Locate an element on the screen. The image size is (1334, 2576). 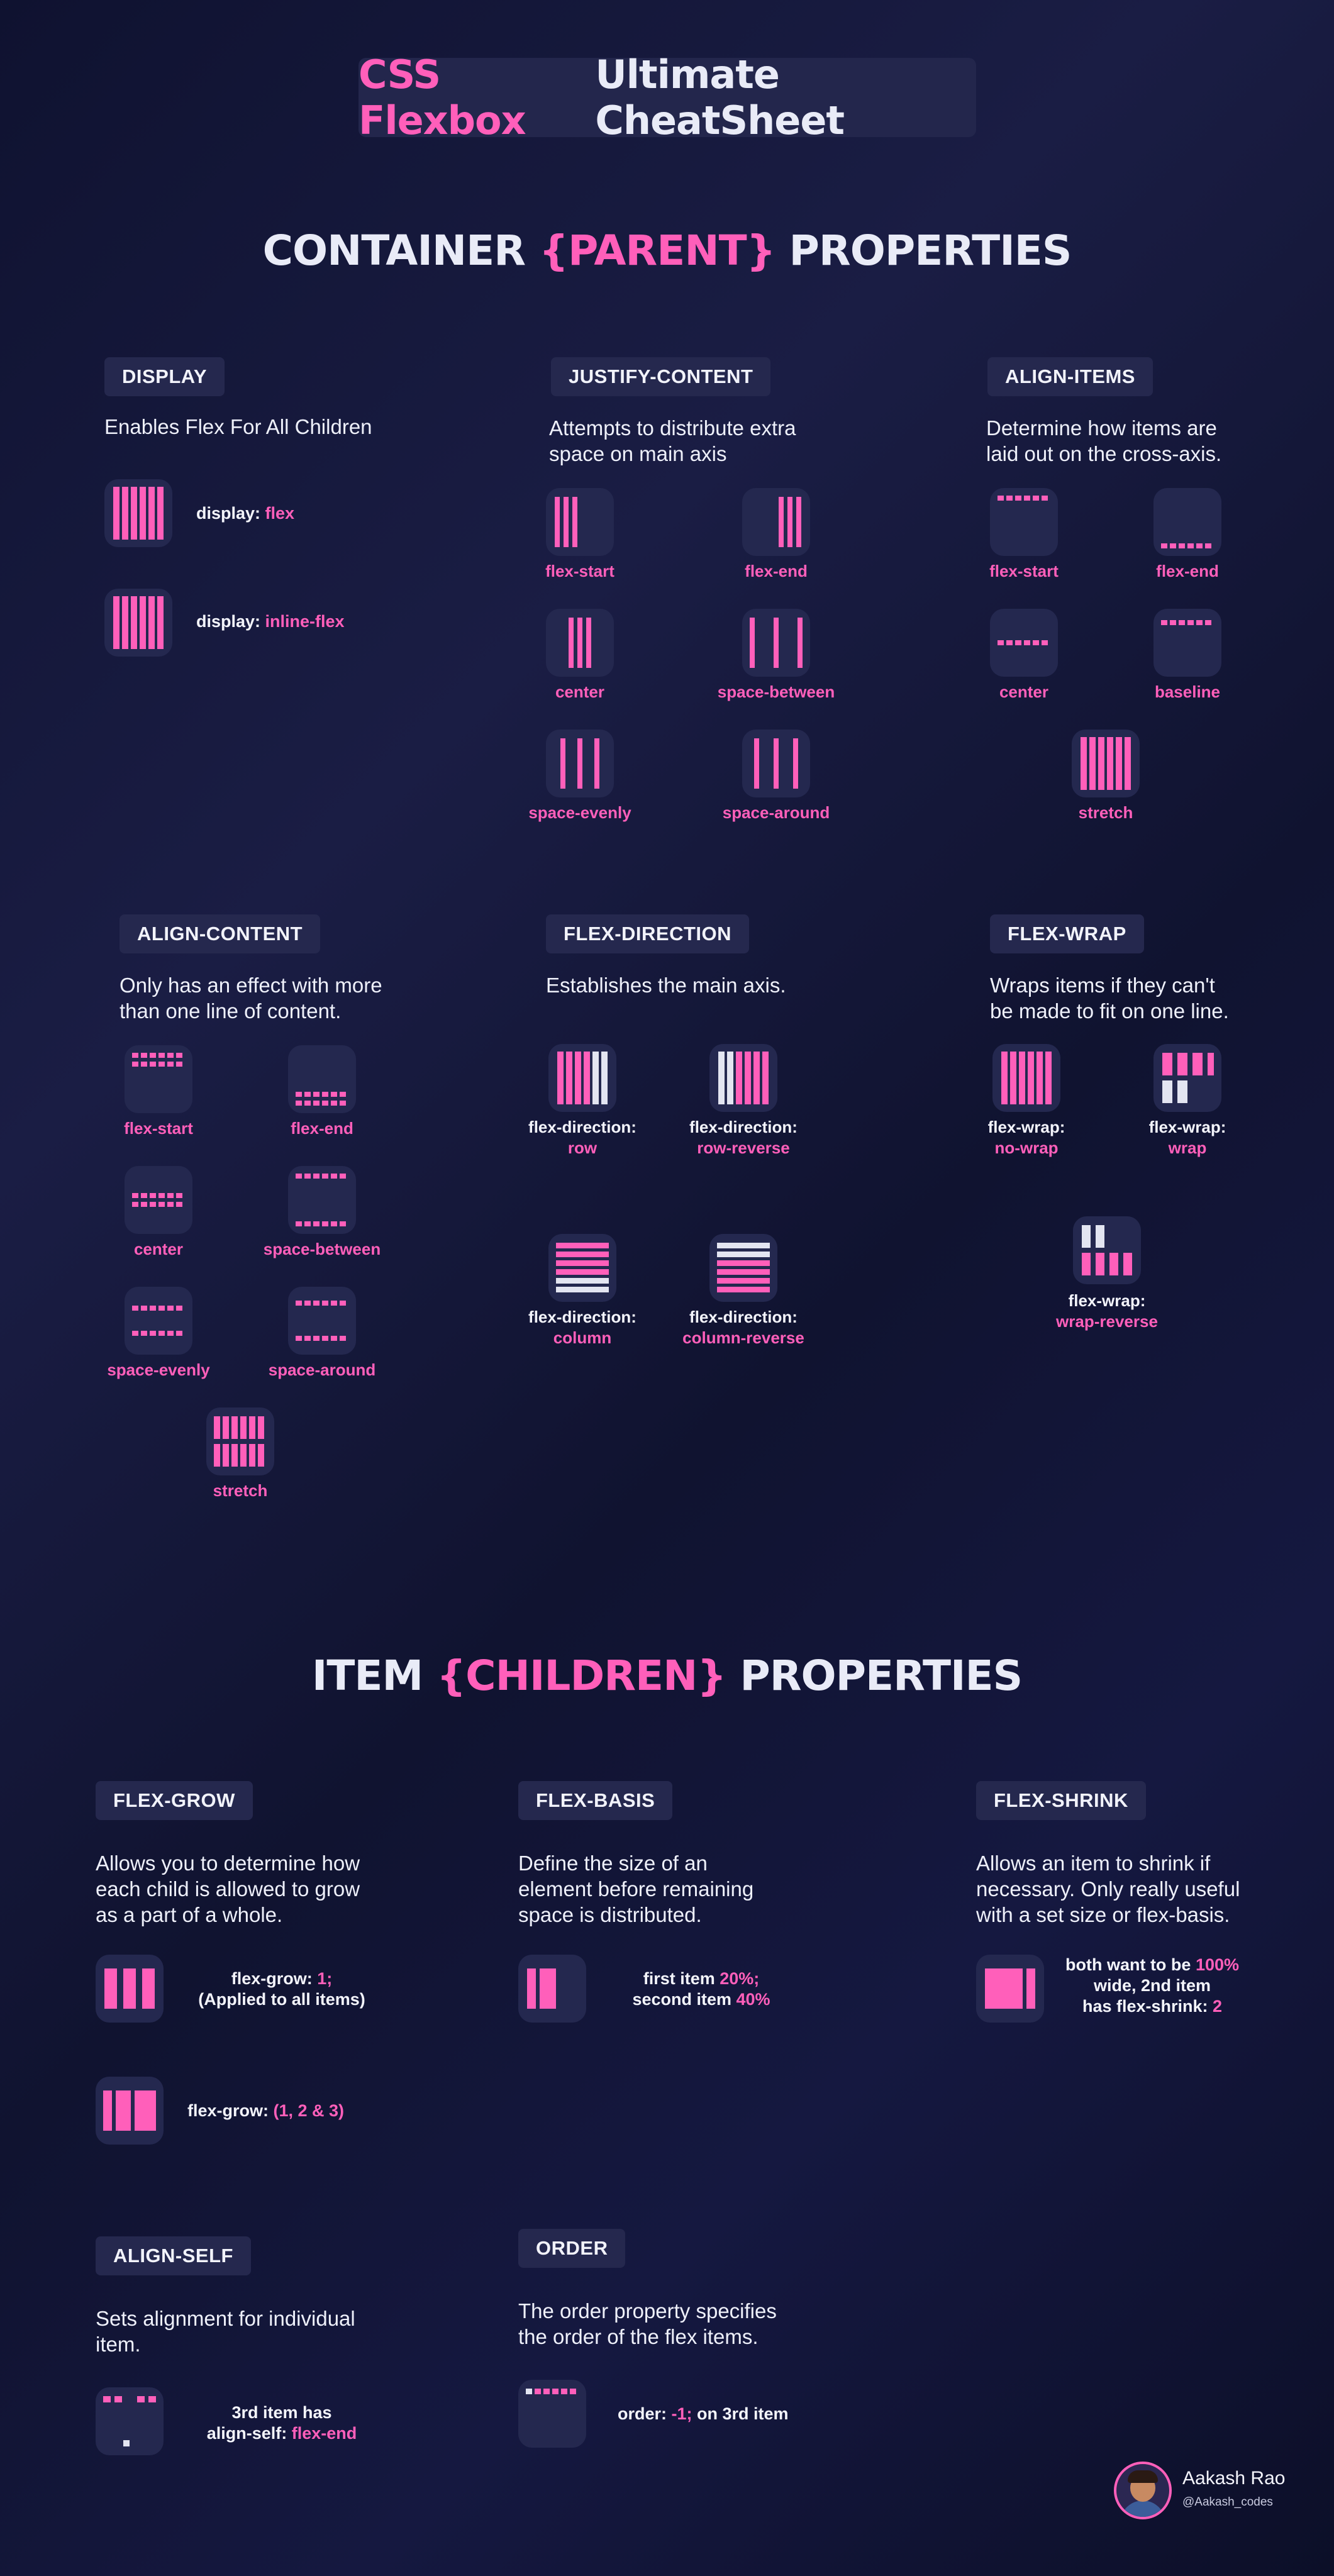
flex-shrink-icon is located at coordinates (1010, 1989).